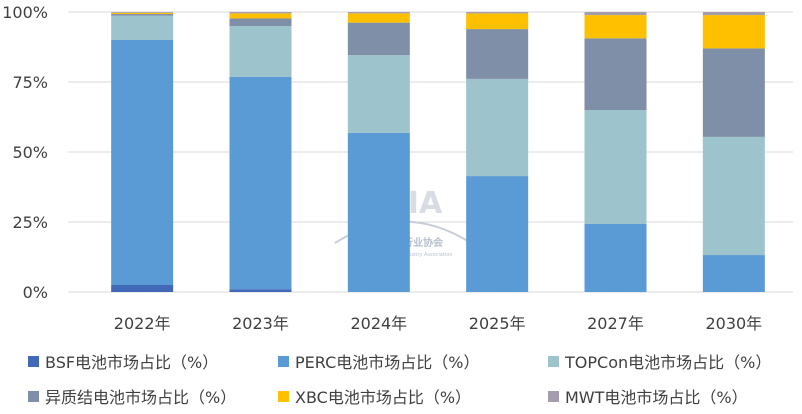 The width and height of the screenshot is (802, 414). I want to click on x-tick-label: 2022年, so click(142, 323).